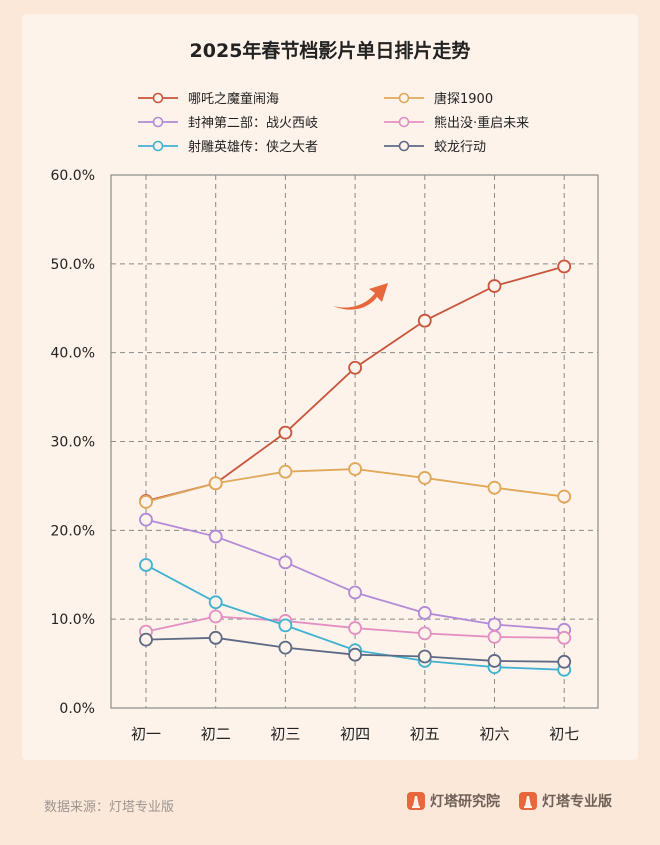 The height and width of the screenshot is (845, 660). I want to click on legend-label: 射雕英雄传：侠之大者, so click(253, 147).